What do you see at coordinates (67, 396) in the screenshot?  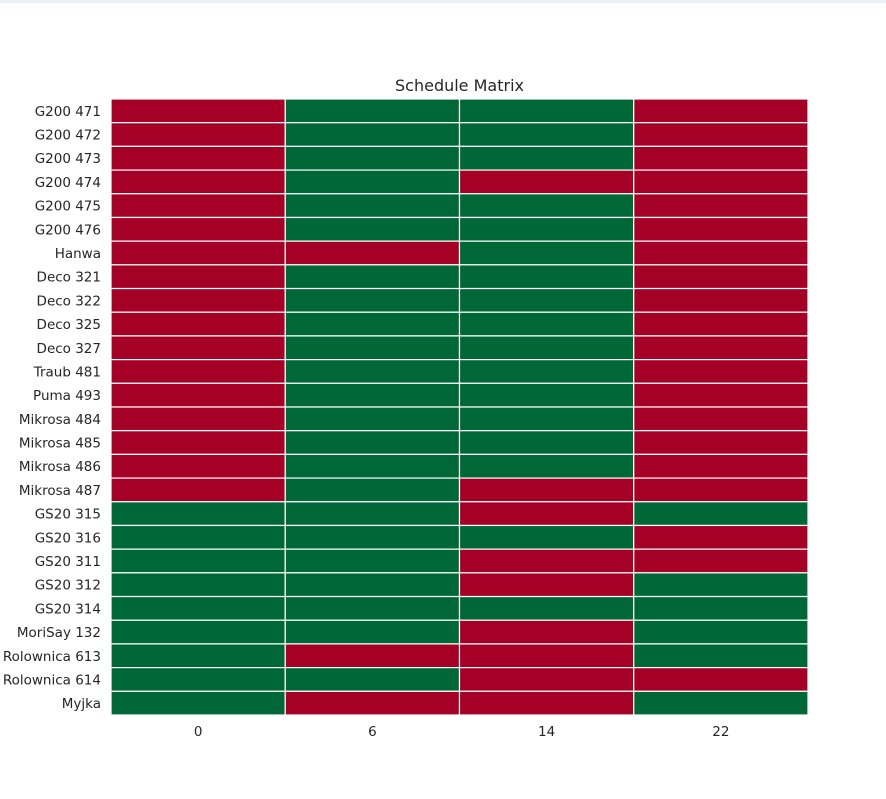 I see `row-label: Puma 493` at bounding box center [67, 396].